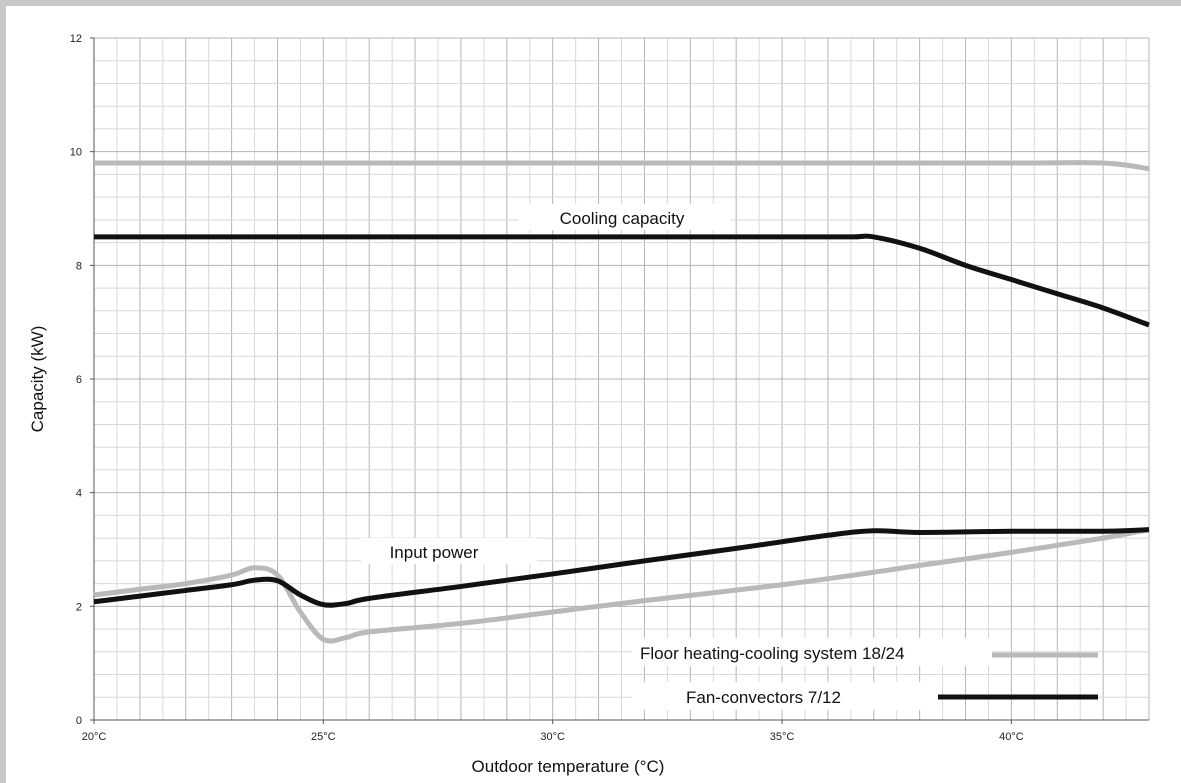 The image size is (1181, 783). I want to click on series-line-fan-input-power, so click(621, 567).